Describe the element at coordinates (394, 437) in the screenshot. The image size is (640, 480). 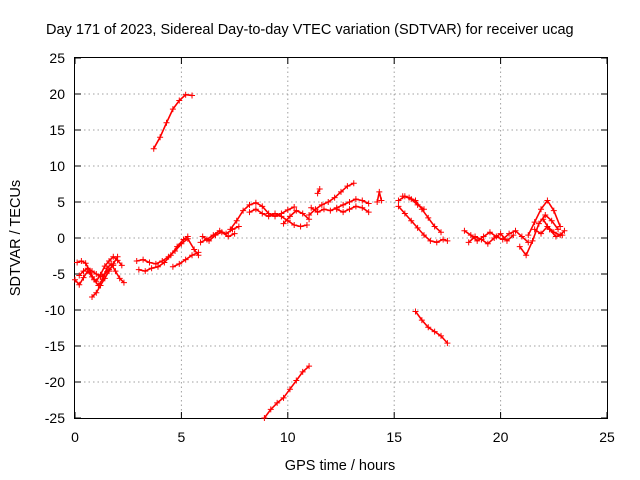
I see `x-tick-label: 15` at that location.